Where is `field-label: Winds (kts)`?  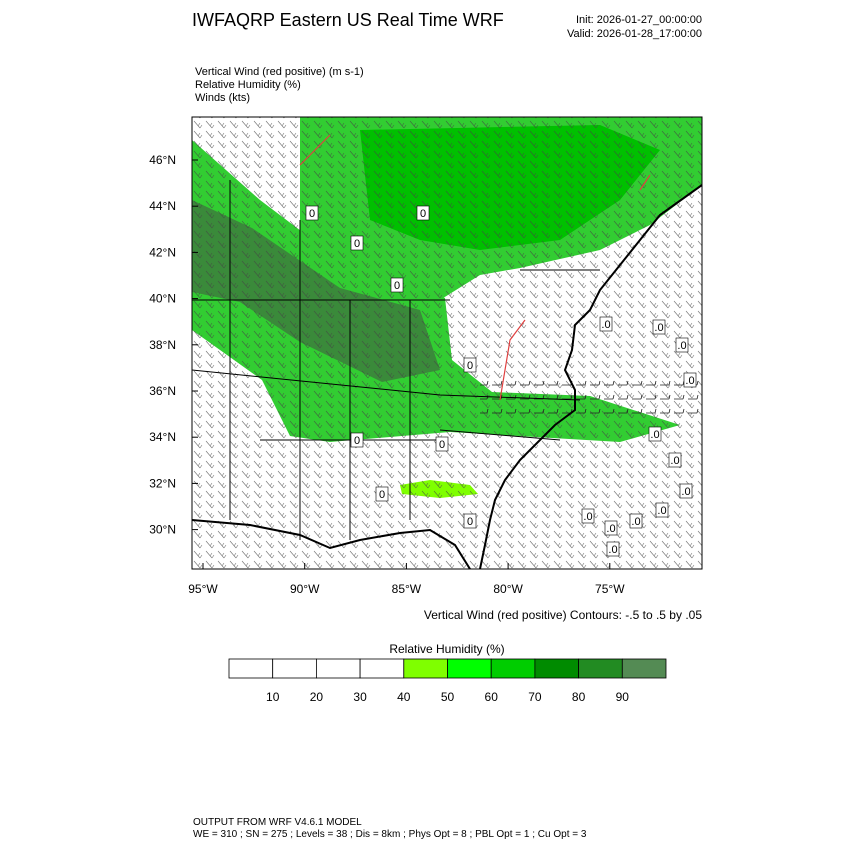 field-label: Winds (kts) is located at coordinates (222, 98).